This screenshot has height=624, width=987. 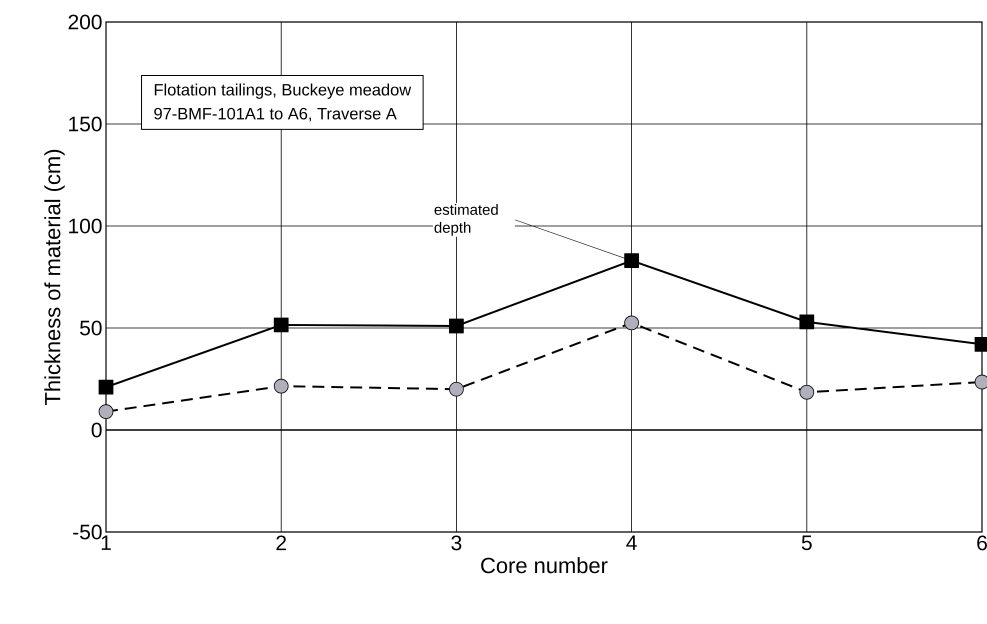 What do you see at coordinates (631, 543) in the screenshot?
I see `x-tick-label: 4` at bounding box center [631, 543].